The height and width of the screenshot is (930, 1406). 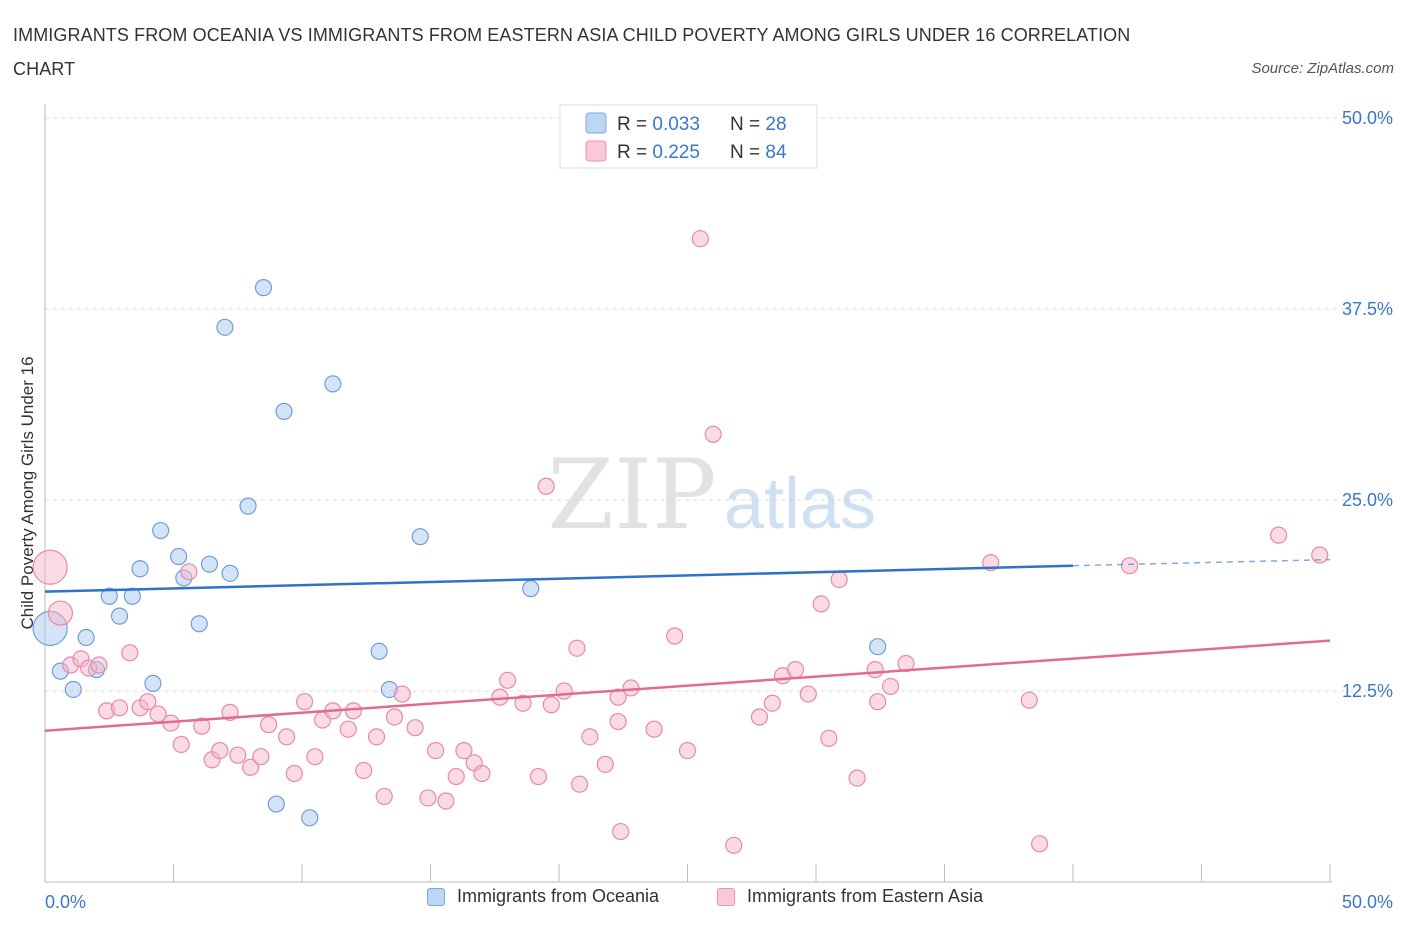 What do you see at coordinates (65, 902) in the screenshot?
I see `x-tick-label-min: 0.0%` at bounding box center [65, 902].